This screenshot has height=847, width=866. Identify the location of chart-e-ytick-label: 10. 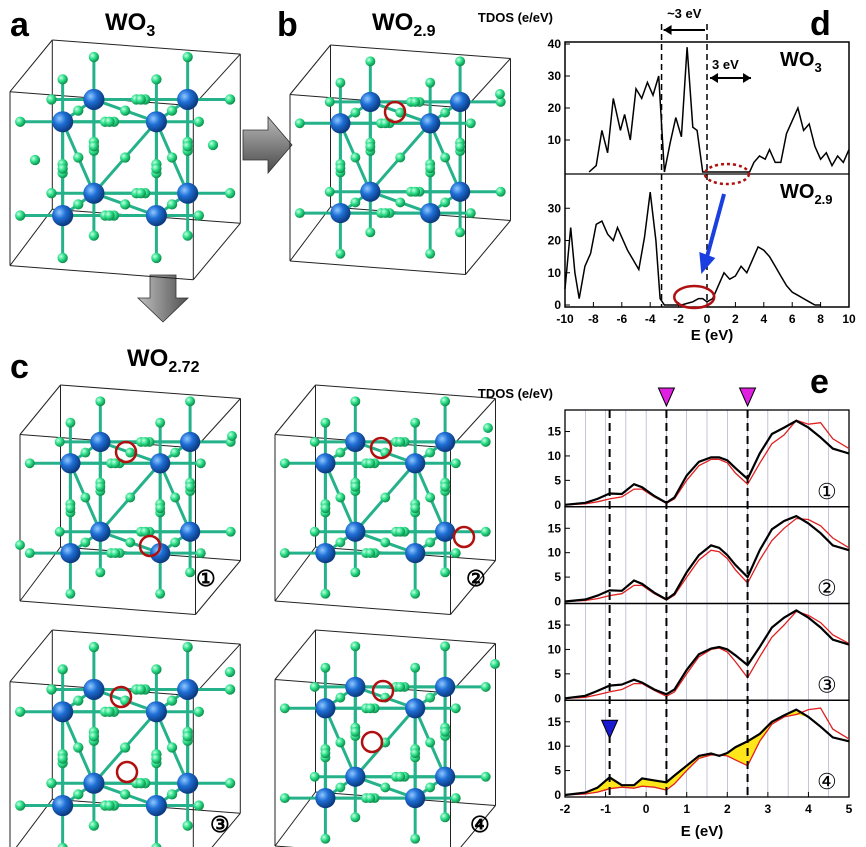
(555, 456).